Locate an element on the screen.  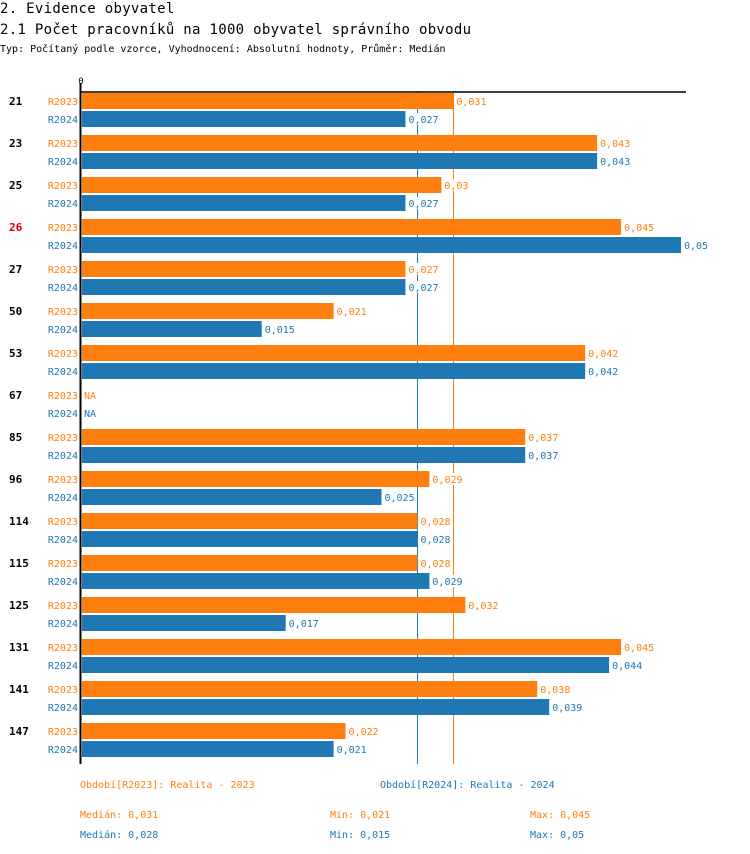
category-label: 67 is located at coordinates (15, 395).